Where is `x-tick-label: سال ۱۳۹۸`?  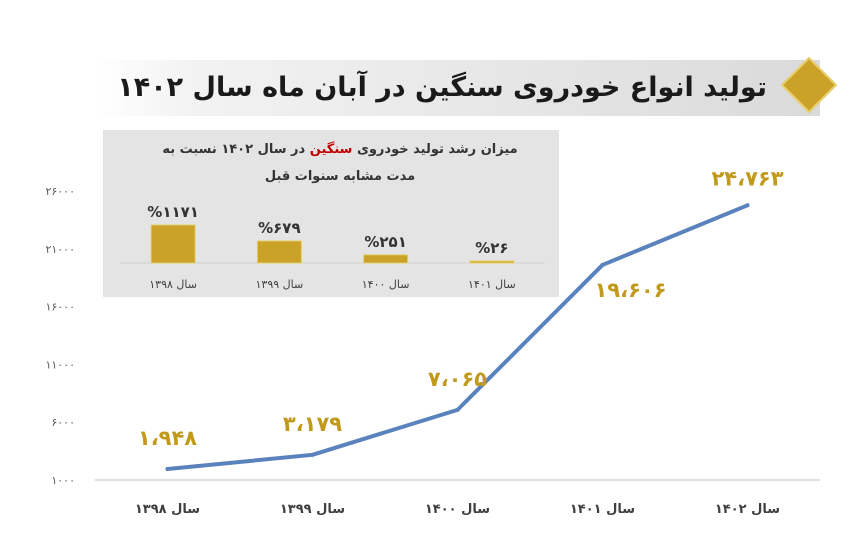 x-tick-label: سال ۱۳۹۸ is located at coordinates (167, 509).